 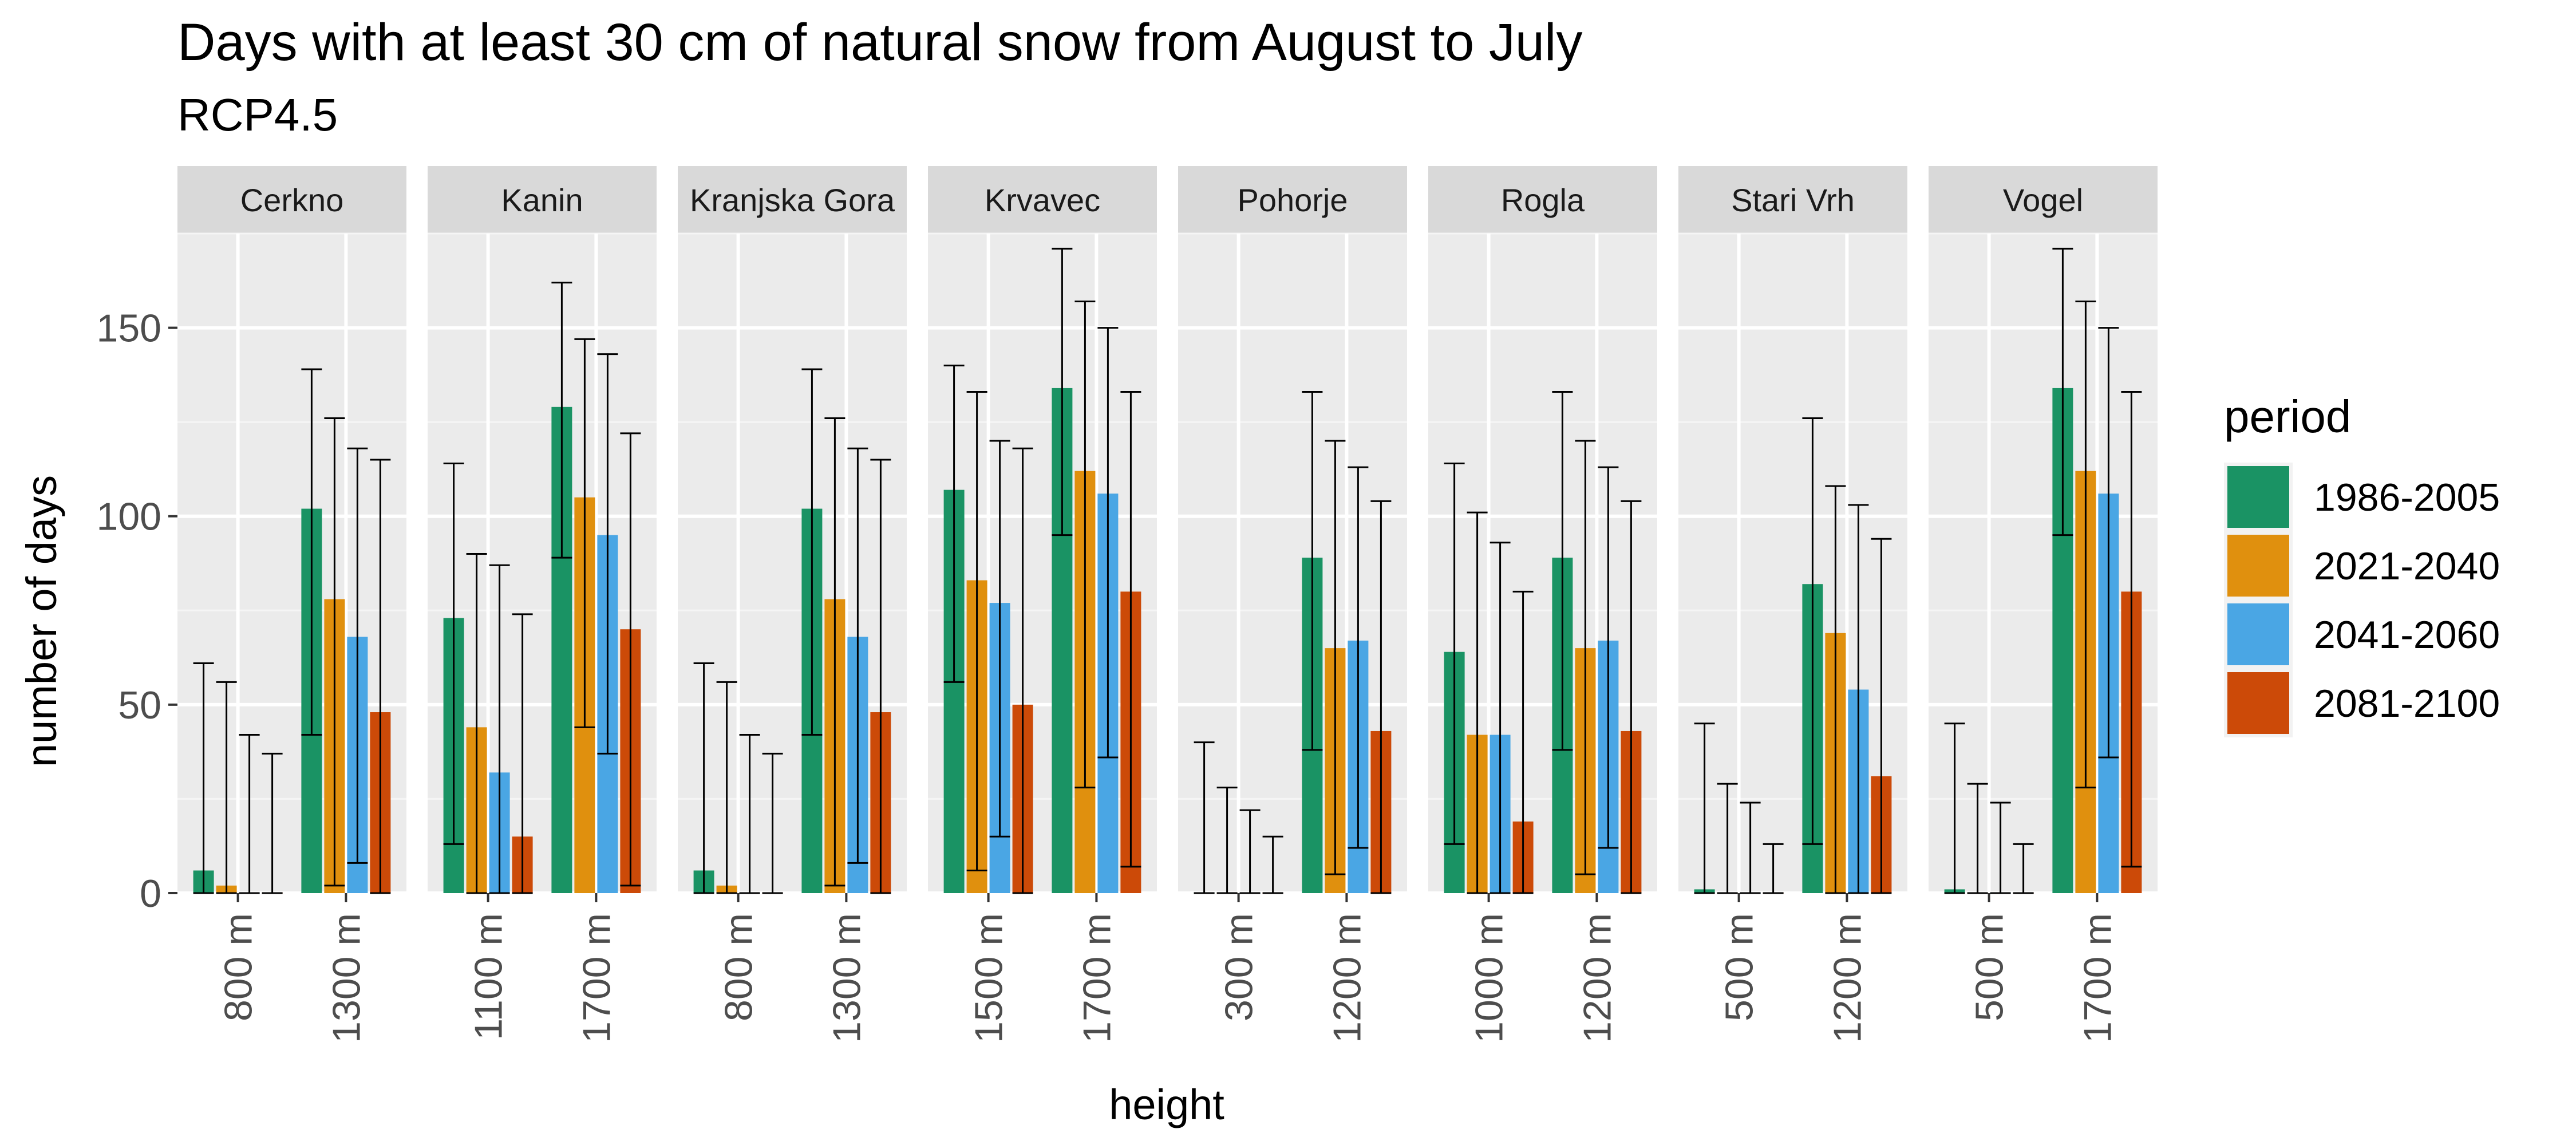 What do you see at coordinates (292, 200) in the screenshot?
I see `facet-strip-label: Cerkno` at bounding box center [292, 200].